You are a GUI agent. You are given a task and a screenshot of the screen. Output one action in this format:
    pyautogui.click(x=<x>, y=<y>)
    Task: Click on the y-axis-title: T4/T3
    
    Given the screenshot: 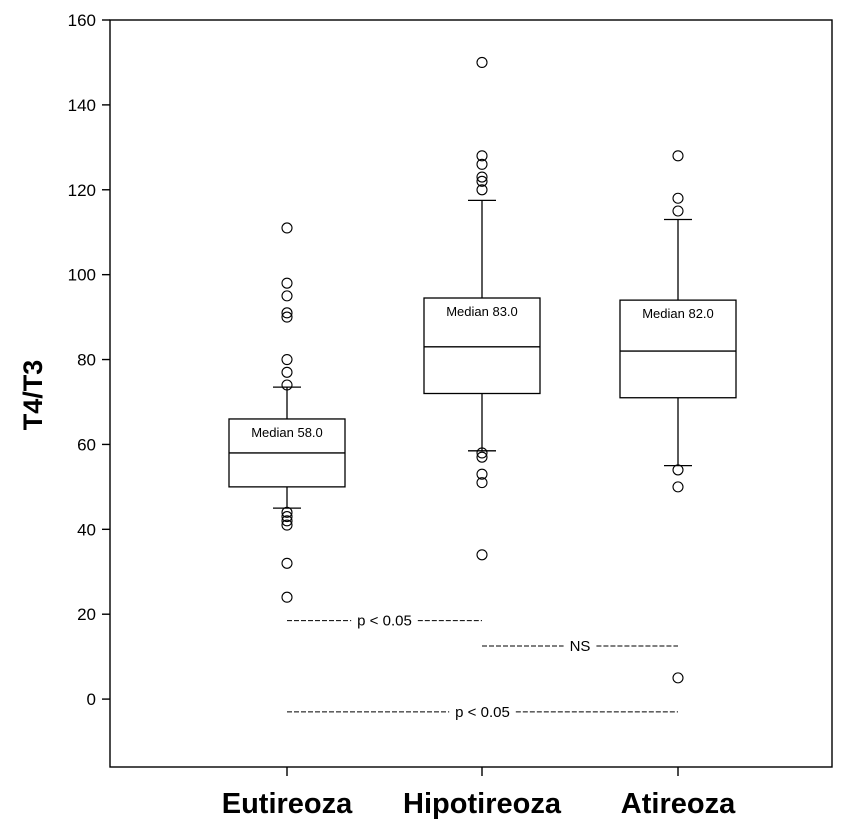 What is the action you would take?
    pyautogui.click(x=33, y=395)
    